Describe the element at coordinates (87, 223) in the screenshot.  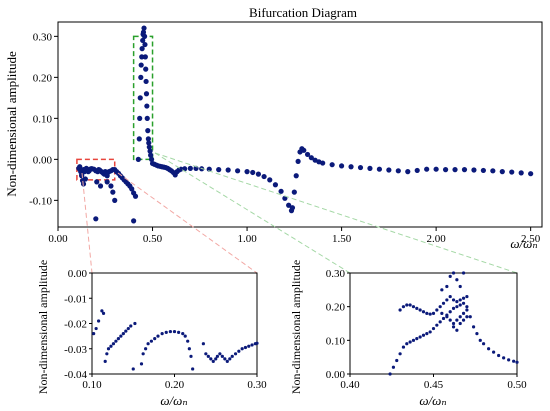
I see `connector-red-left` at that location.